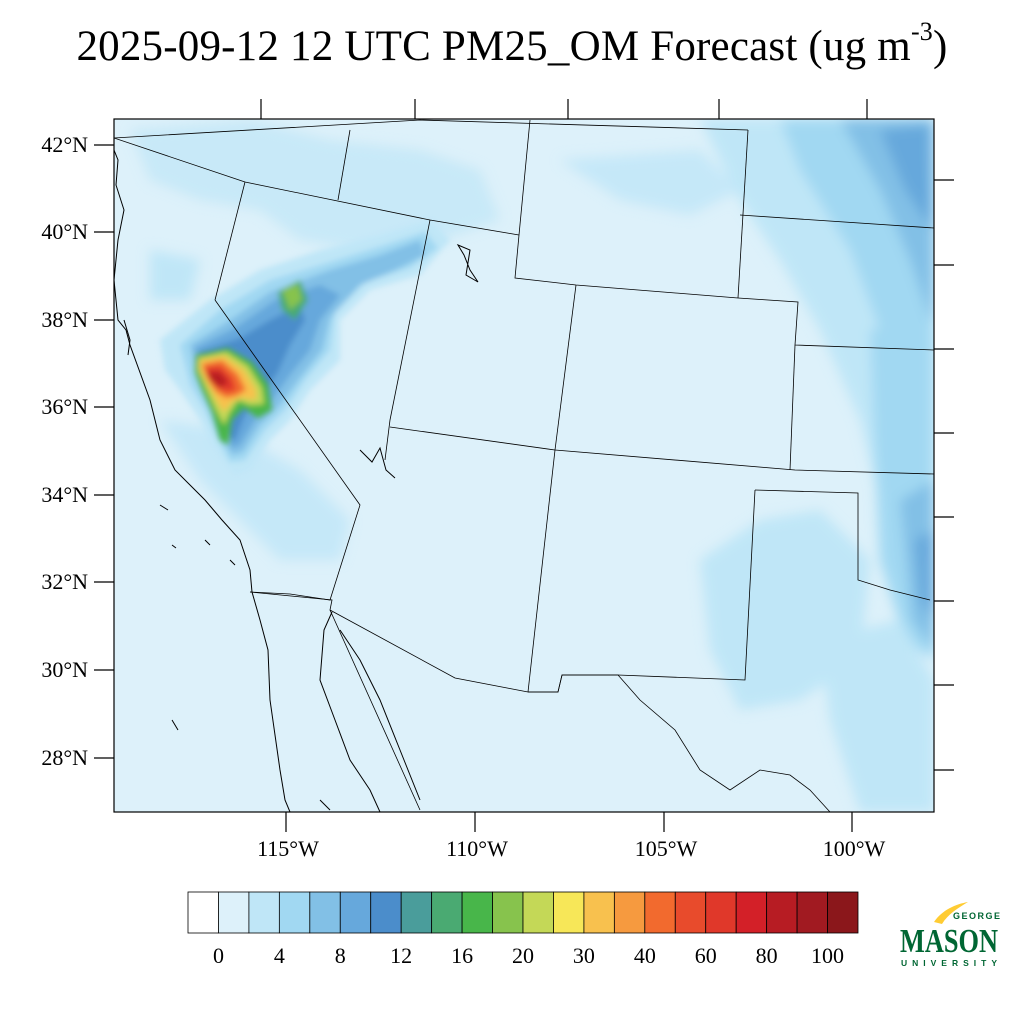  Describe the element at coordinates (493, 46) in the screenshot. I see `title-text: 2025-09-12 12 UTC PM25_OM Forecast (ug m` at that location.